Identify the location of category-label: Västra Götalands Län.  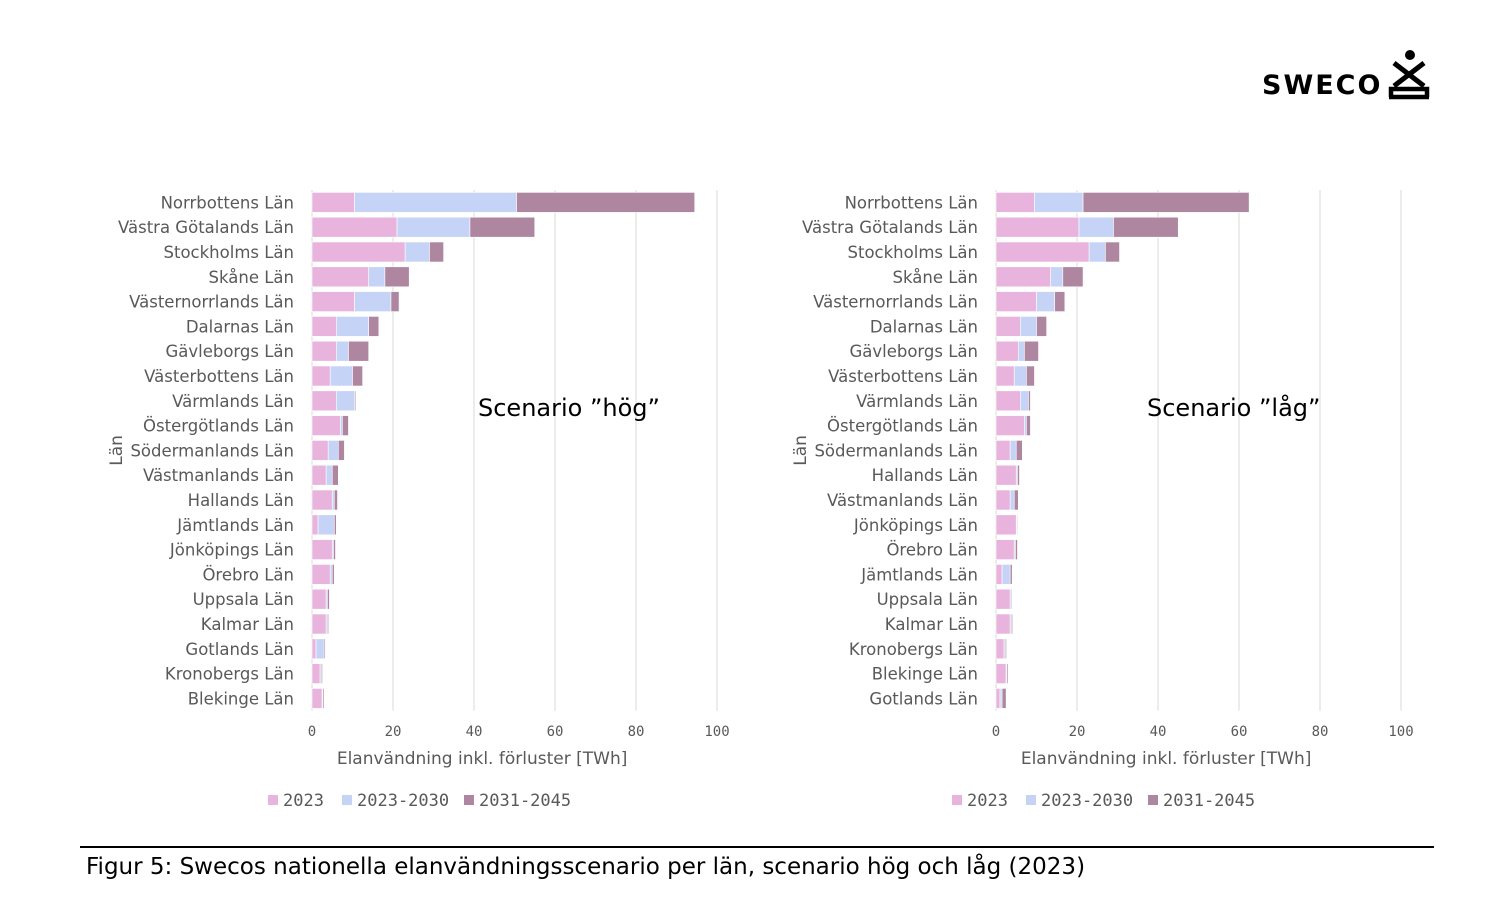
(206, 227).